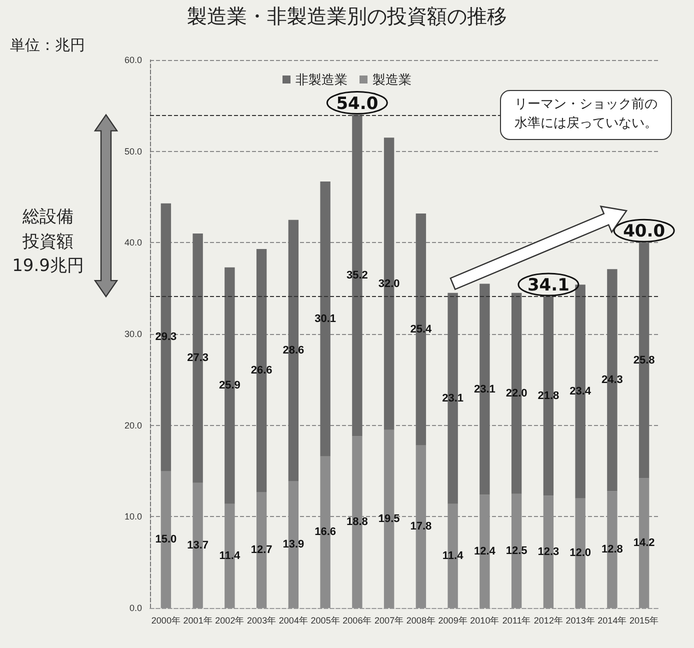  Describe the element at coordinates (612, 380) in the screenshot. I see `data-label: 24.3` at that location.